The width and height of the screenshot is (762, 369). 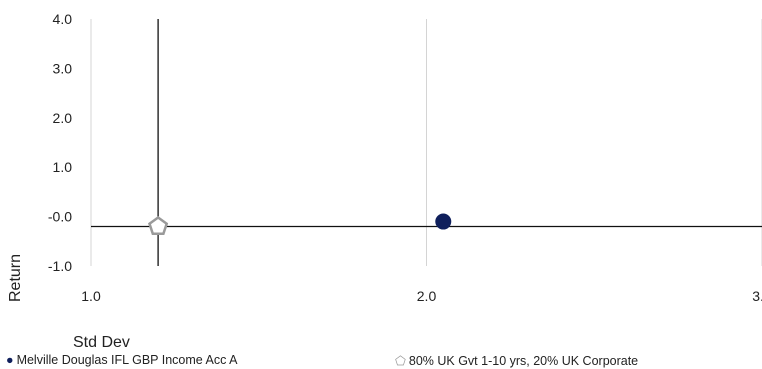 I want to click on legend-item-fund: ● Melville Douglas IFL GBP Income Acc A, so click(x=122, y=360).